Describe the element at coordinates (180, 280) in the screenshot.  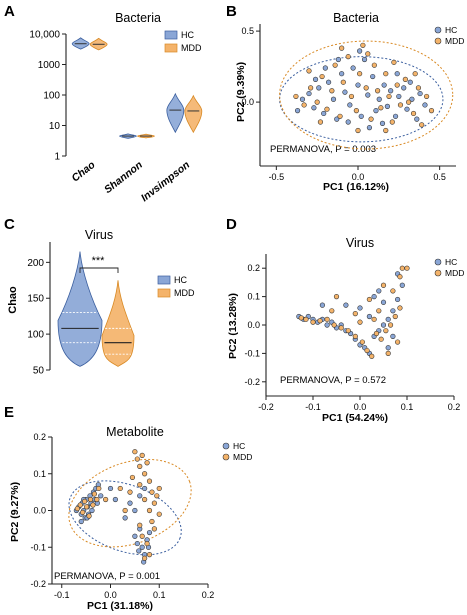
I see `panel-c-legend-label-hc: HC` at that location.